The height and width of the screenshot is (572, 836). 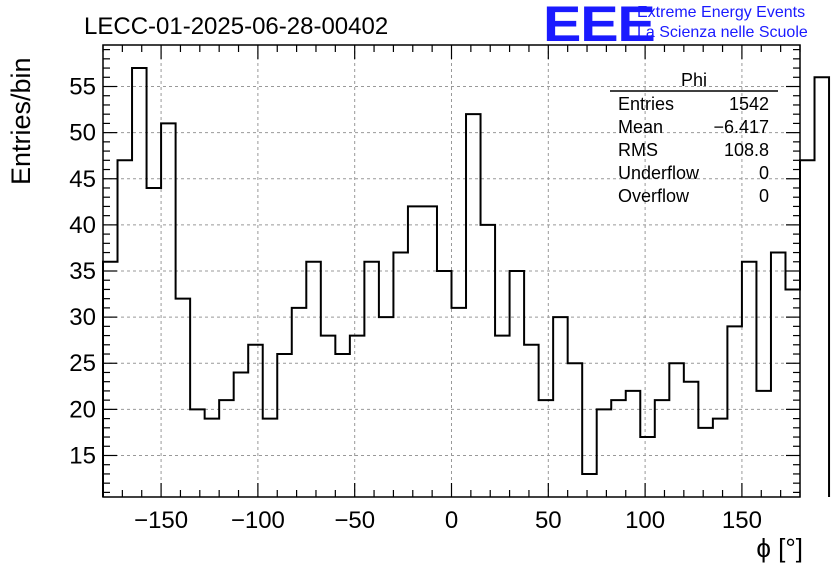 What do you see at coordinates (82, 409) in the screenshot?
I see `y-tick-label: 20` at bounding box center [82, 409].